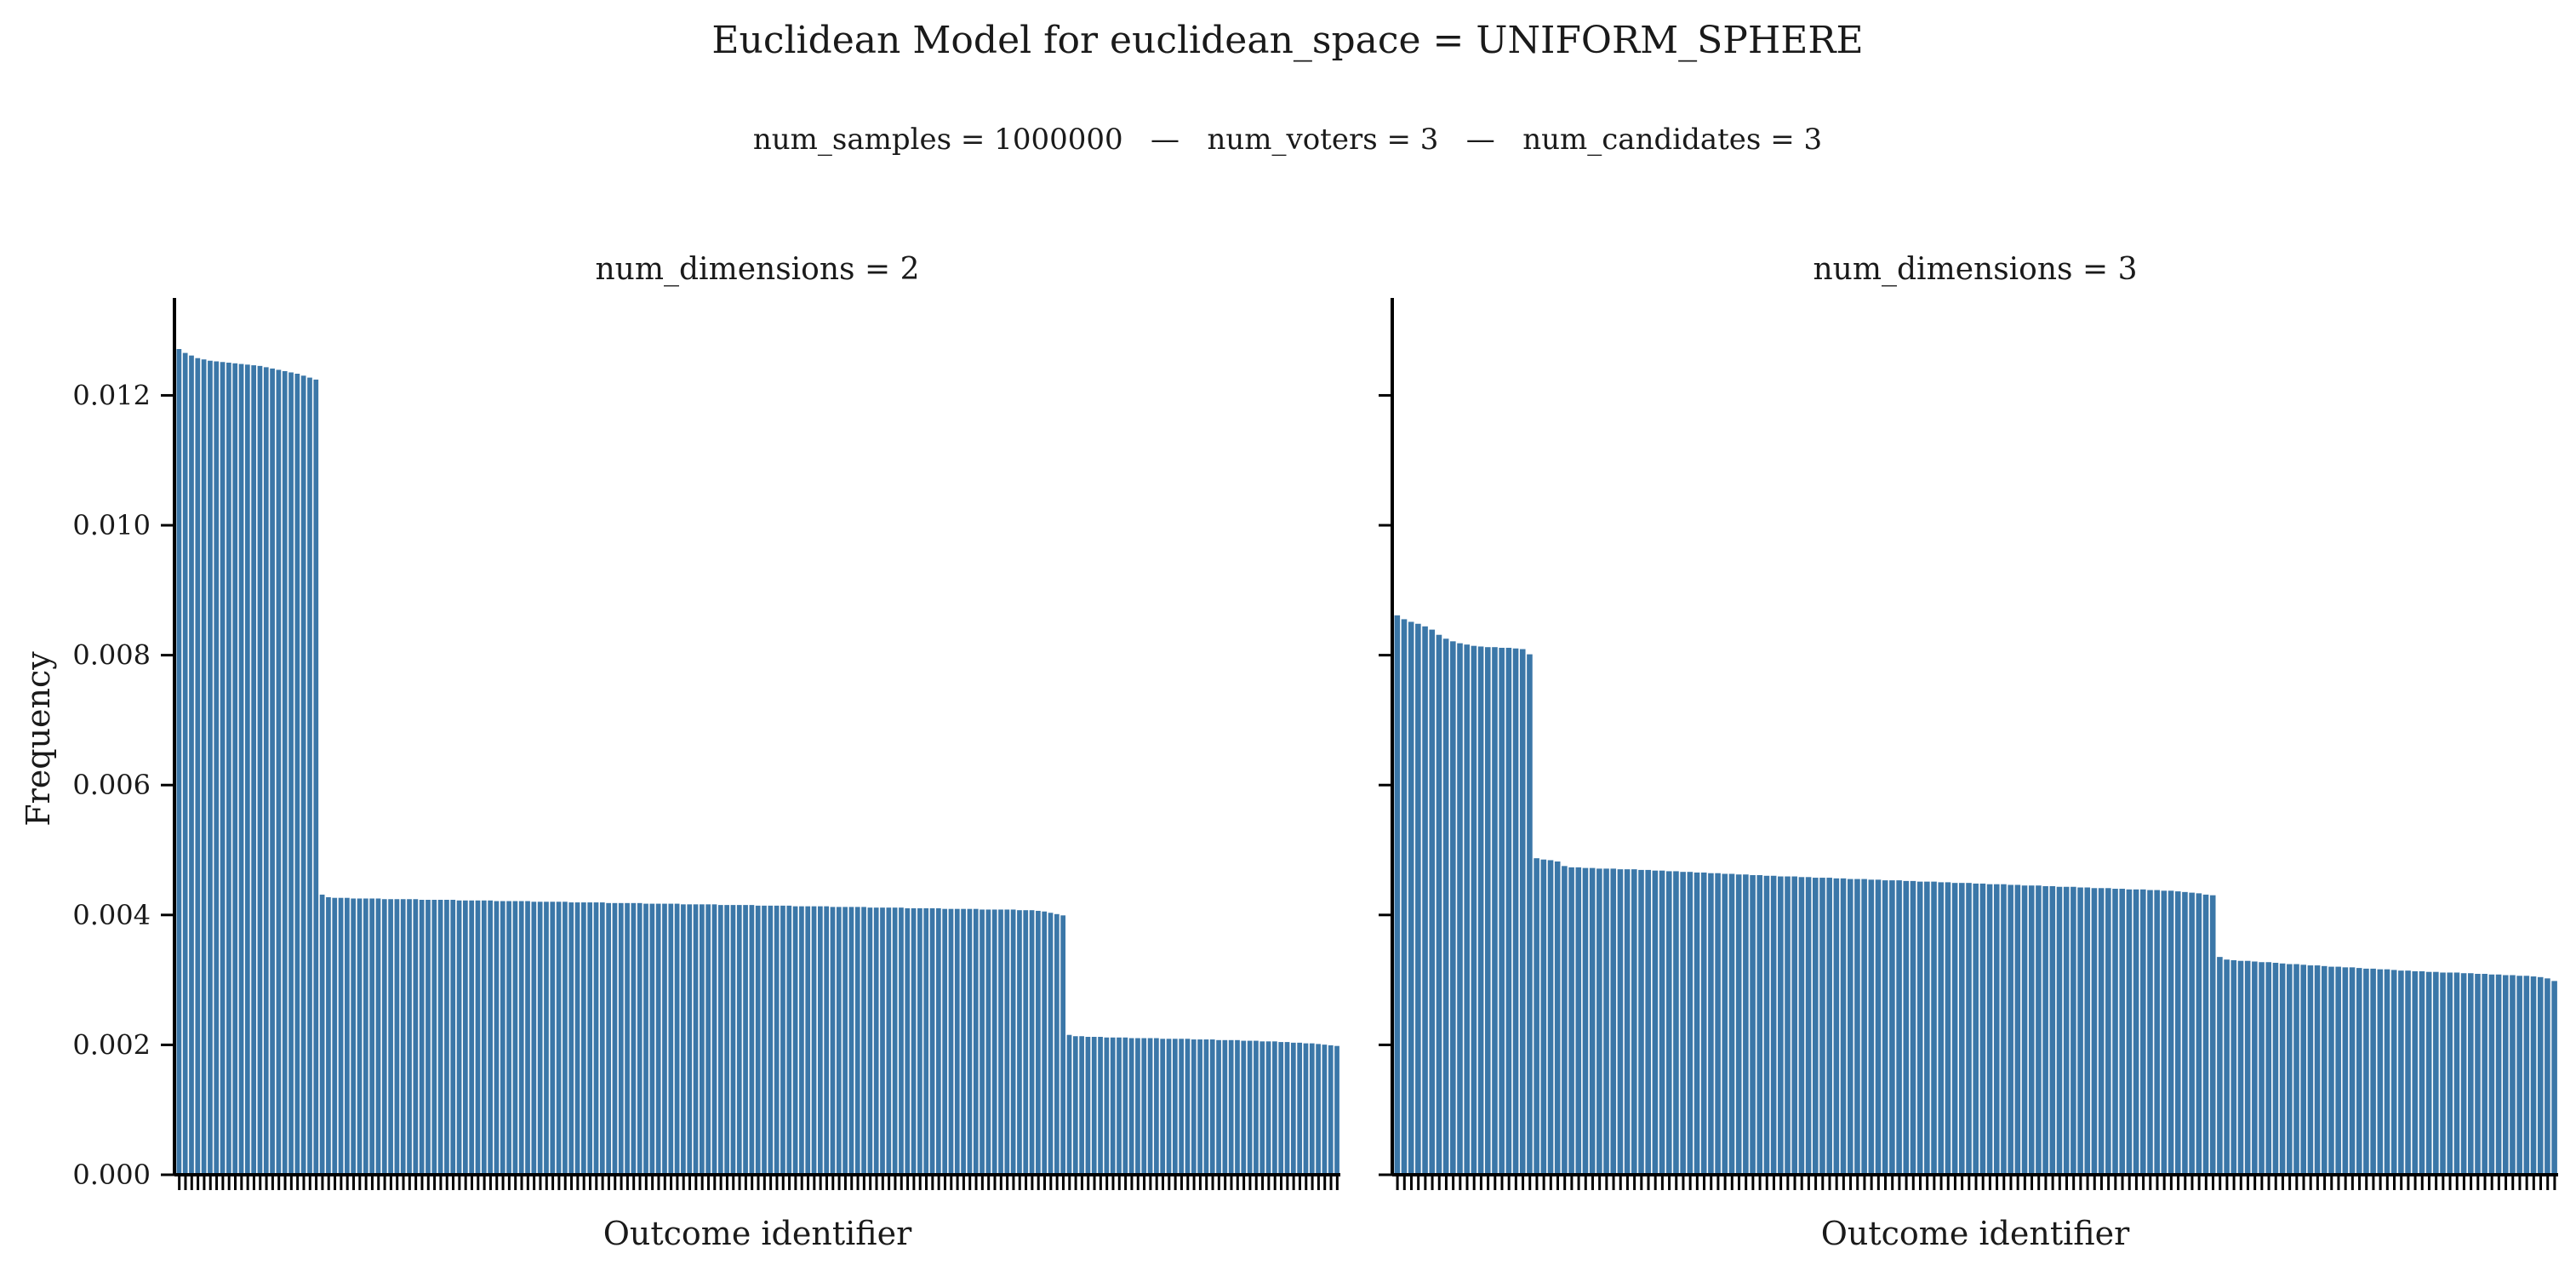  I want to click on y-axis-ticks: 0.000 0.002 0.004 0.006 0.008 0.010 0.012, so click(123, 785).